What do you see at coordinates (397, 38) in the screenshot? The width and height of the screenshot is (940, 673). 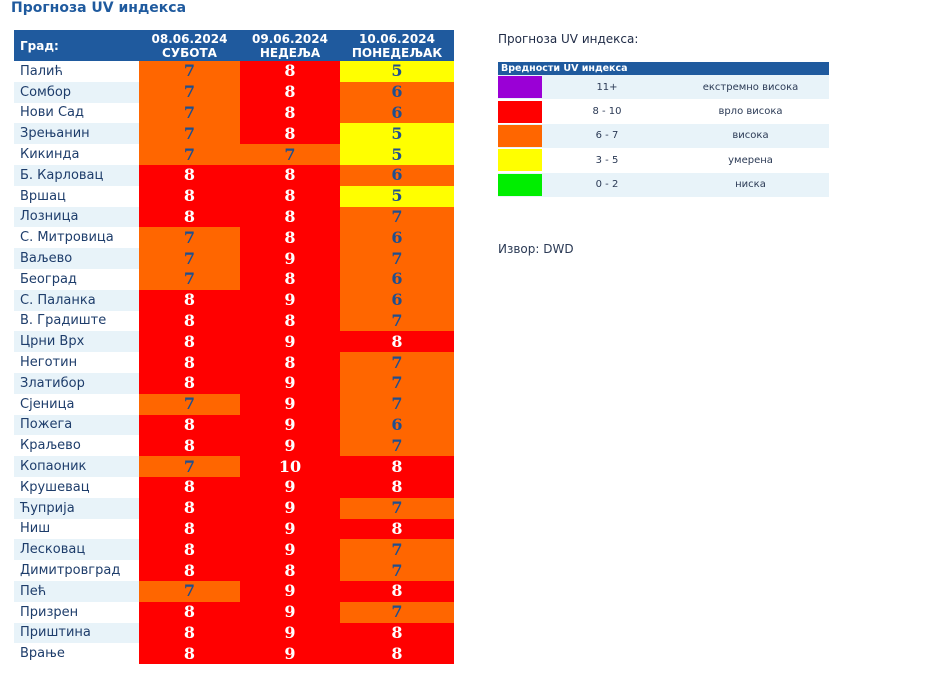 I see `day-date: 10.06.2024` at bounding box center [397, 38].